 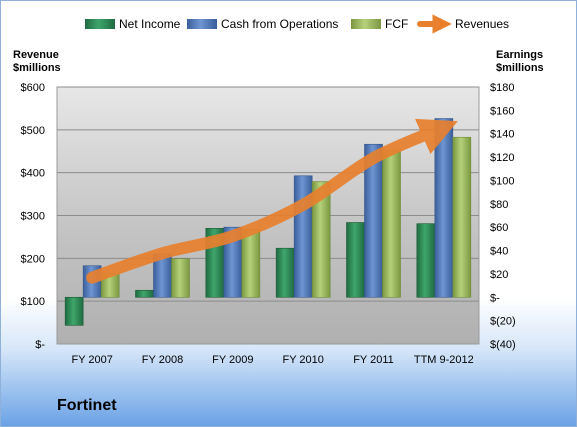 I want to click on right-tick-label-6: $80, so click(x=499, y=205).